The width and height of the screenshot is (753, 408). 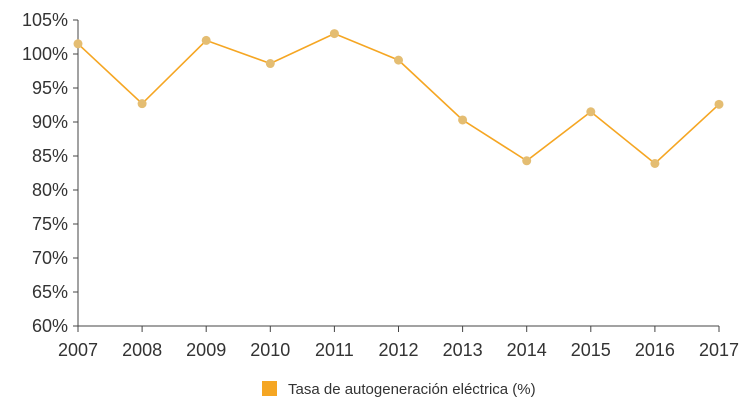 What do you see at coordinates (50, 156) in the screenshot?
I see `y-tick-label: 85%` at bounding box center [50, 156].